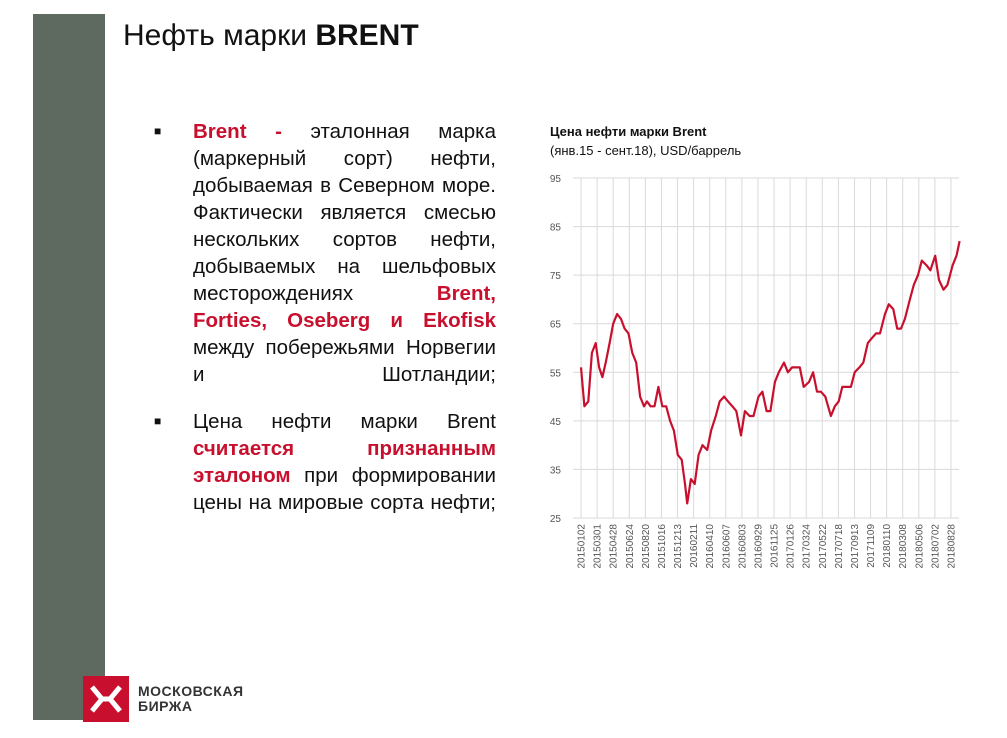  Describe the element at coordinates (344, 361) in the screenshot. I see `bullet-text: между побережьями Норвегии и Шотландии;` at that location.